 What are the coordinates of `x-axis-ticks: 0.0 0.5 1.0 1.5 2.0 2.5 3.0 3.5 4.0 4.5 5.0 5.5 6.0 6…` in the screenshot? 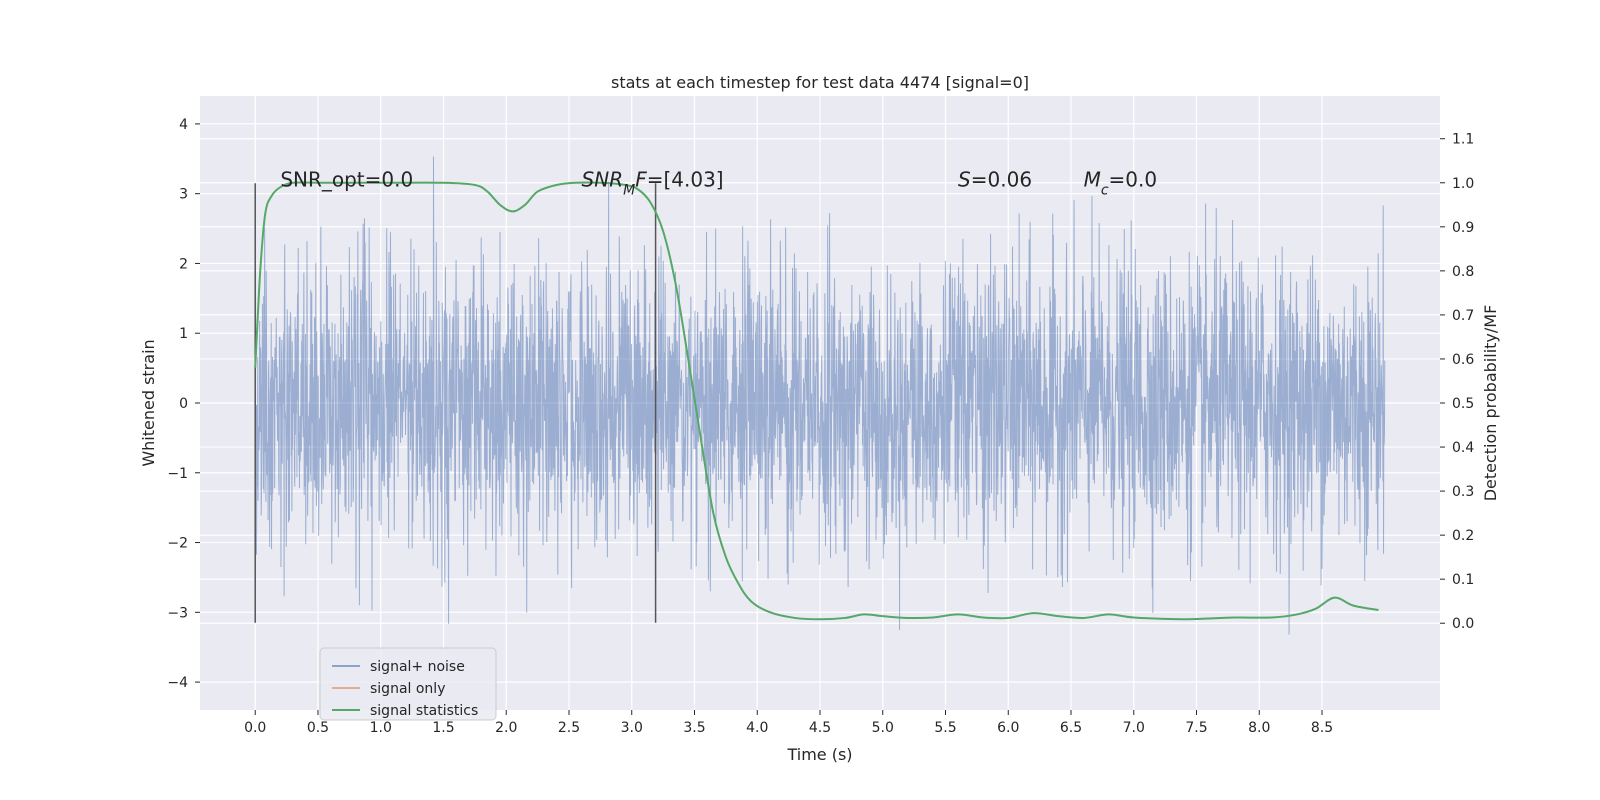 It's located at (788, 723).